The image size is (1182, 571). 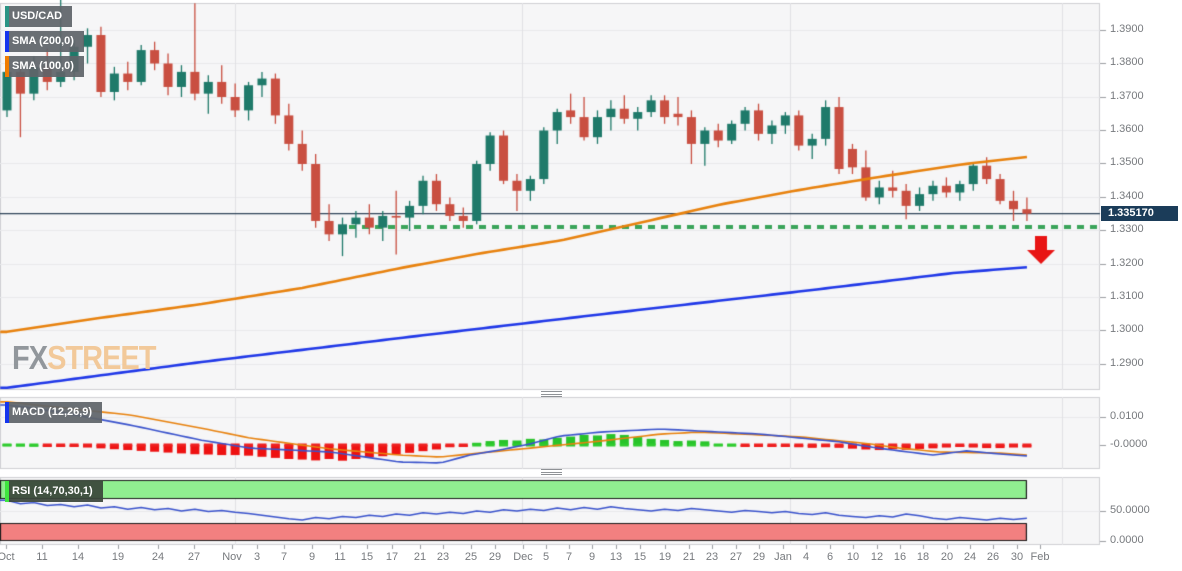 What do you see at coordinates (1040, 557) in the screenshot?
I see `date-tick-label: Feb` at bounding box center [1040, 557].